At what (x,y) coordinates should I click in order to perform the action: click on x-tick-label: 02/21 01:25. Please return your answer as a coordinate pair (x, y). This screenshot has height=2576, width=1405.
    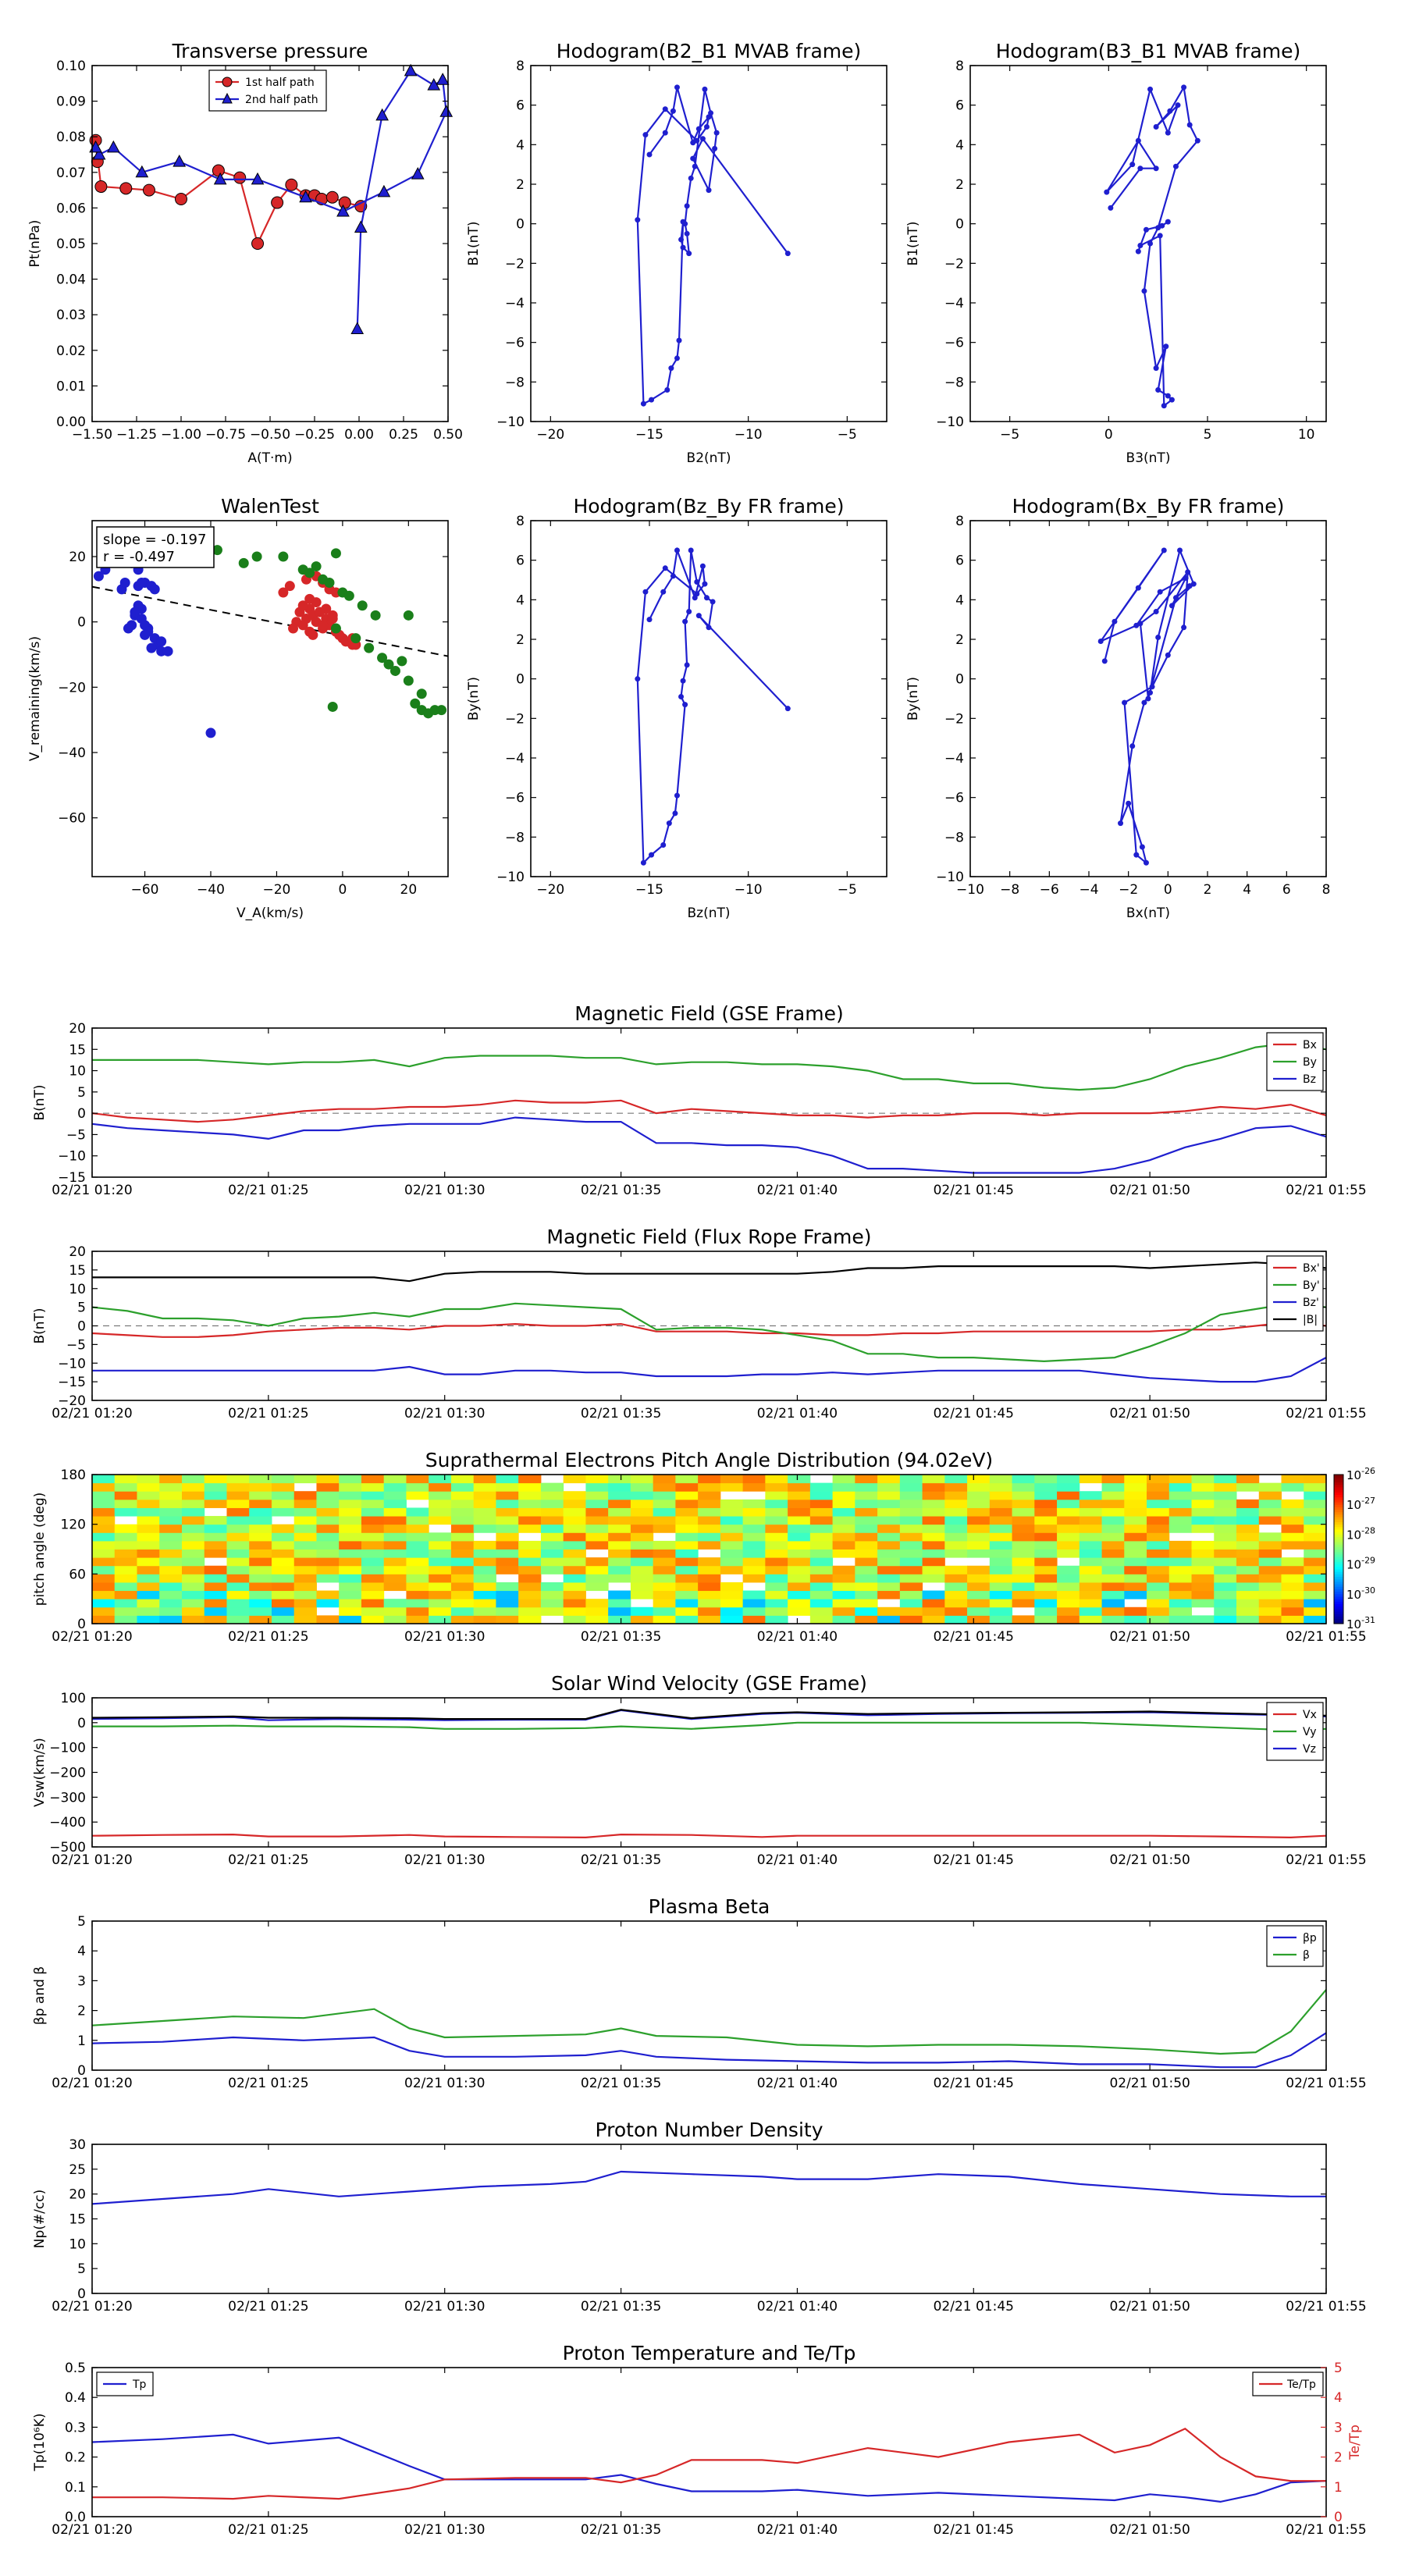
    Looking at the image, I should click on (268, 1413).